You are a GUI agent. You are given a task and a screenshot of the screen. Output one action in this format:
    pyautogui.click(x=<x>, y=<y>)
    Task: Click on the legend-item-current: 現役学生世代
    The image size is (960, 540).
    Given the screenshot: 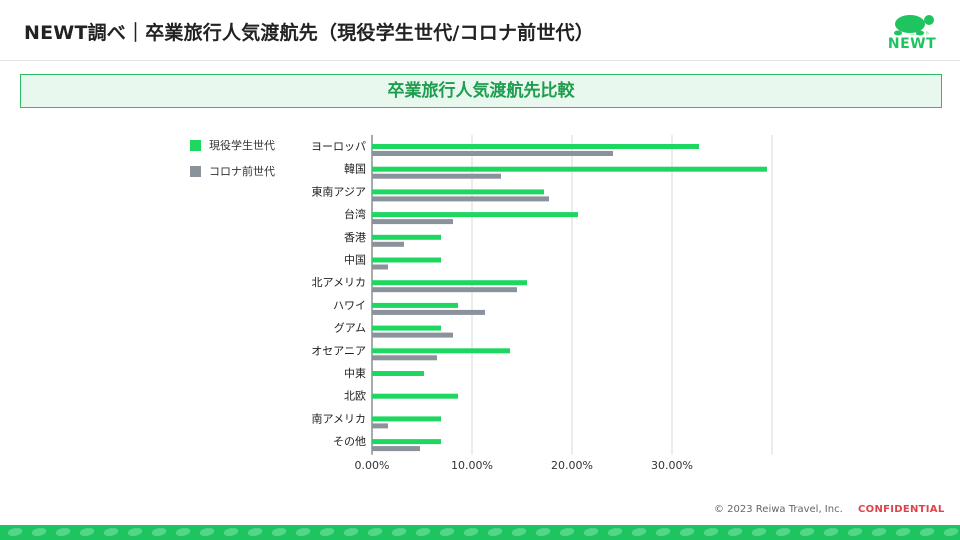 What is the action you would take?
    pyautogui.click(x=232, y=145)
    